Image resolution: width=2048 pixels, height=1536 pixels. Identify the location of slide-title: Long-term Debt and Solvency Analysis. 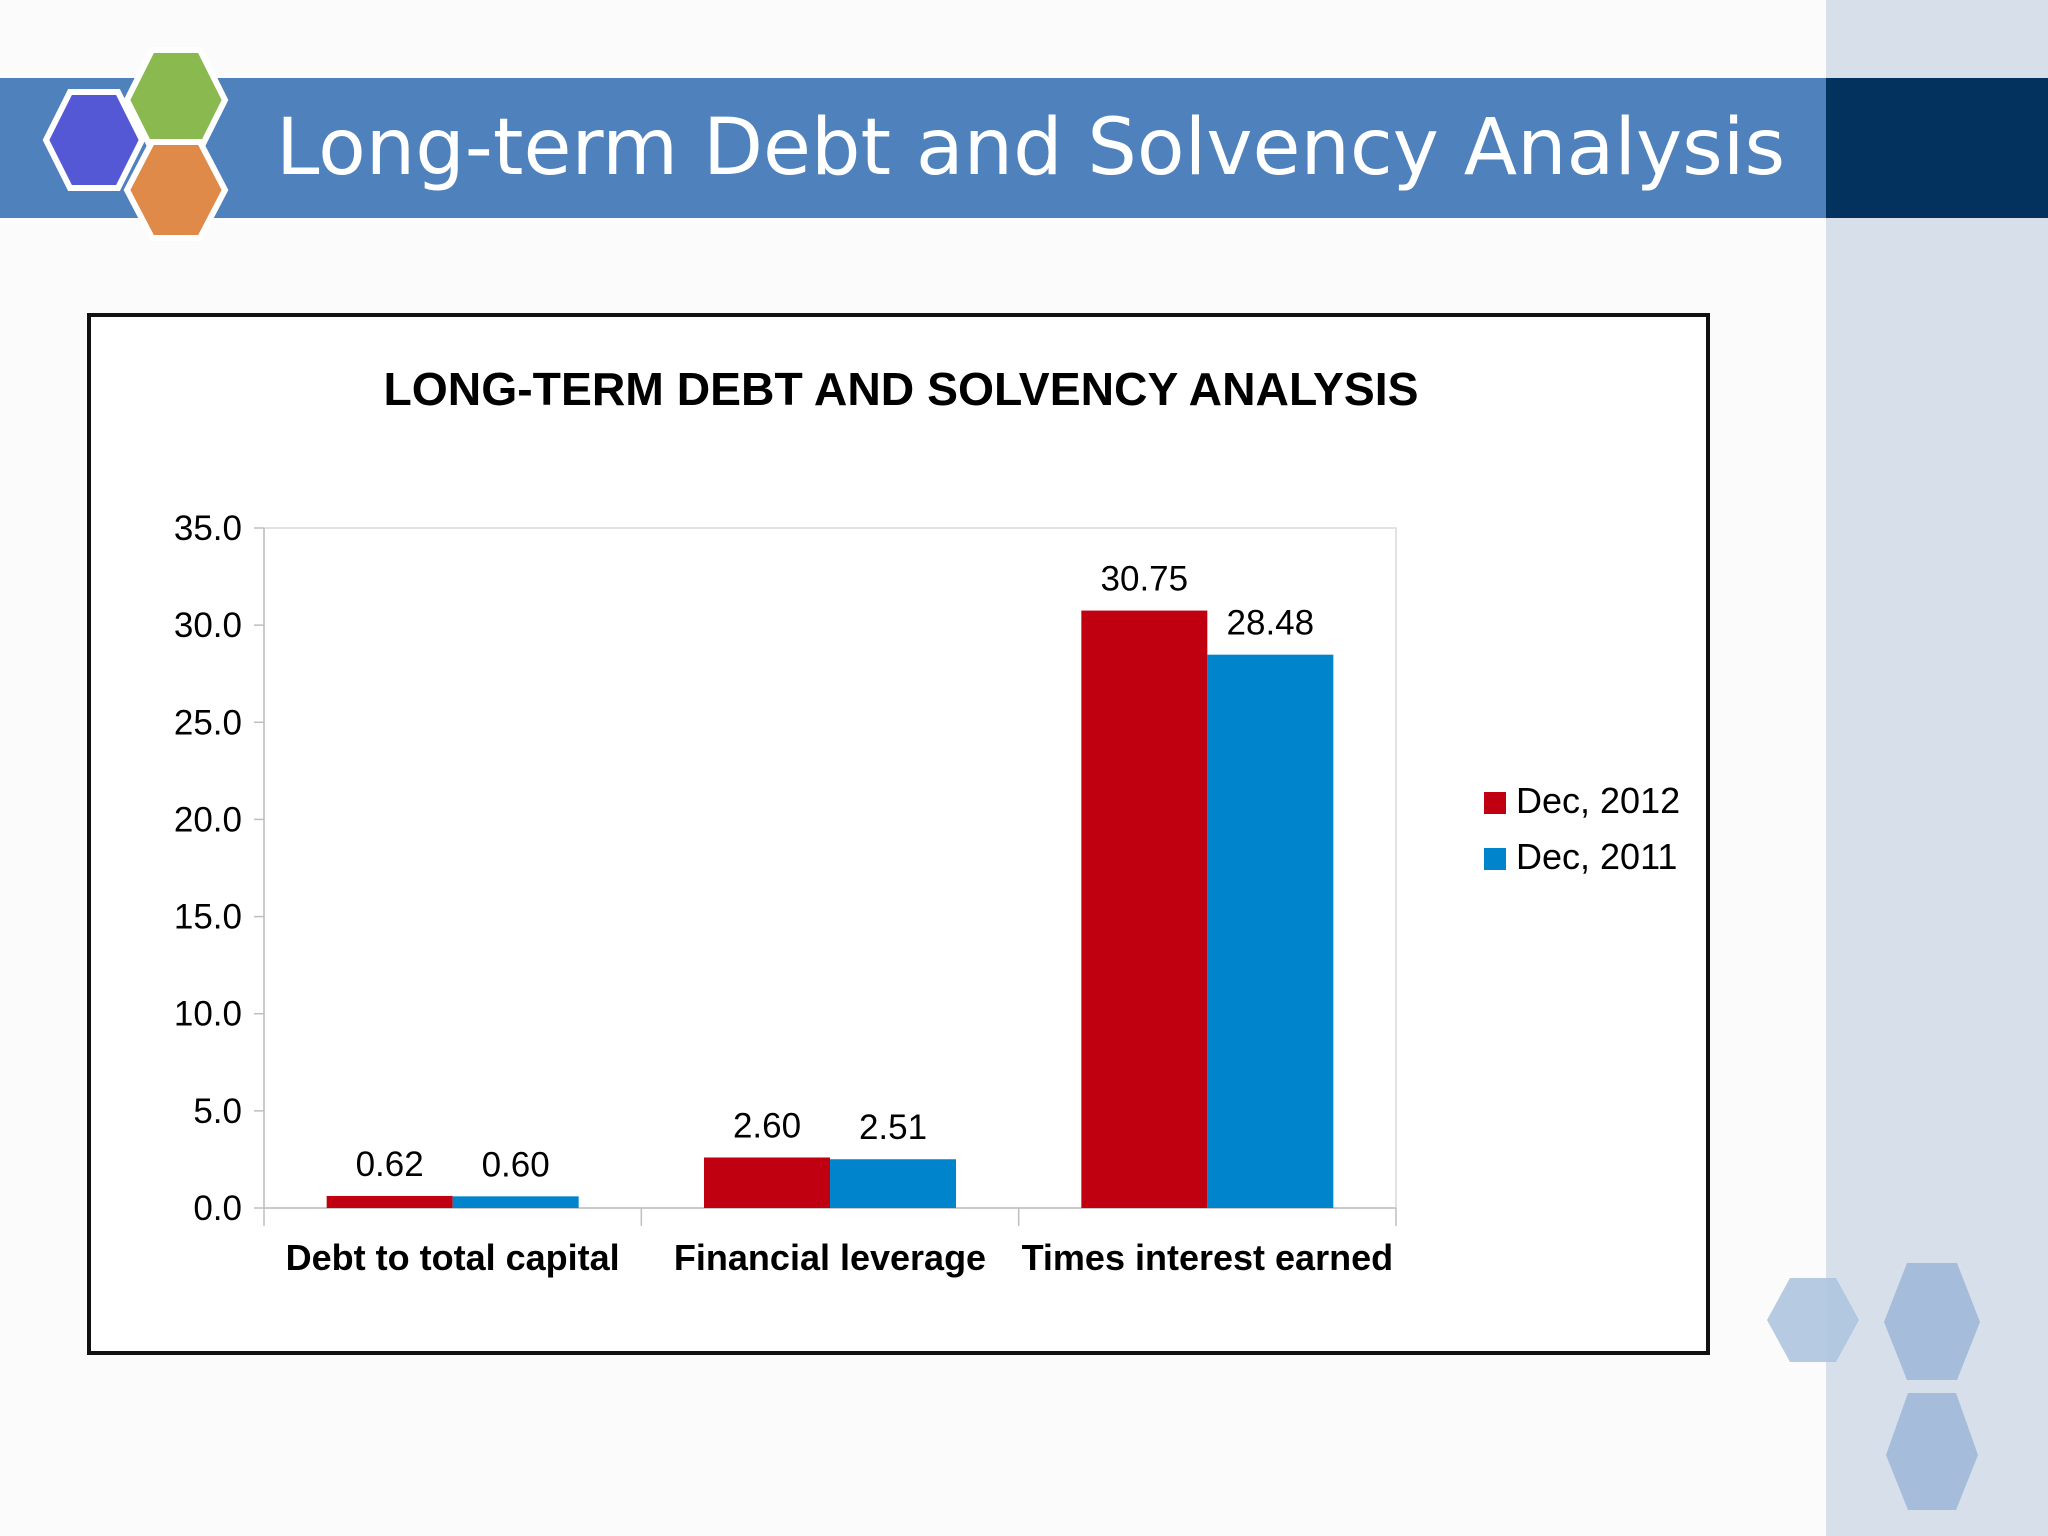
(1031, 148).